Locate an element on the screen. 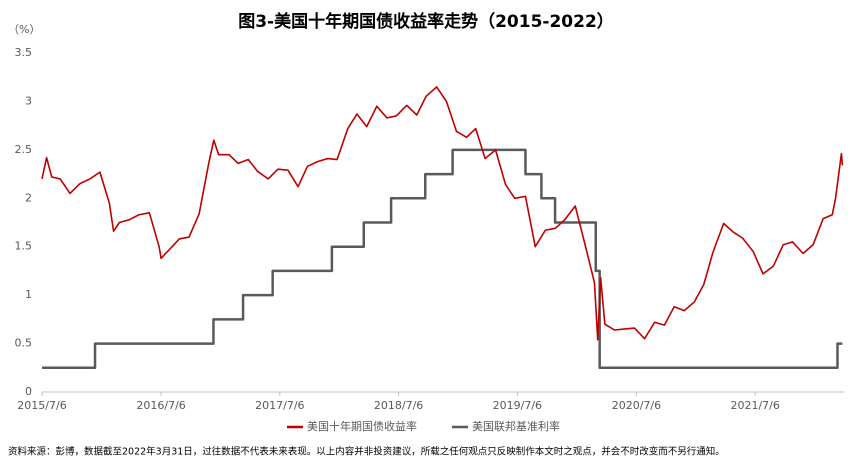 The width and height of the screenshot is (852, 462). y-tick-label: 0.5 is located at coordinates (24, 343).